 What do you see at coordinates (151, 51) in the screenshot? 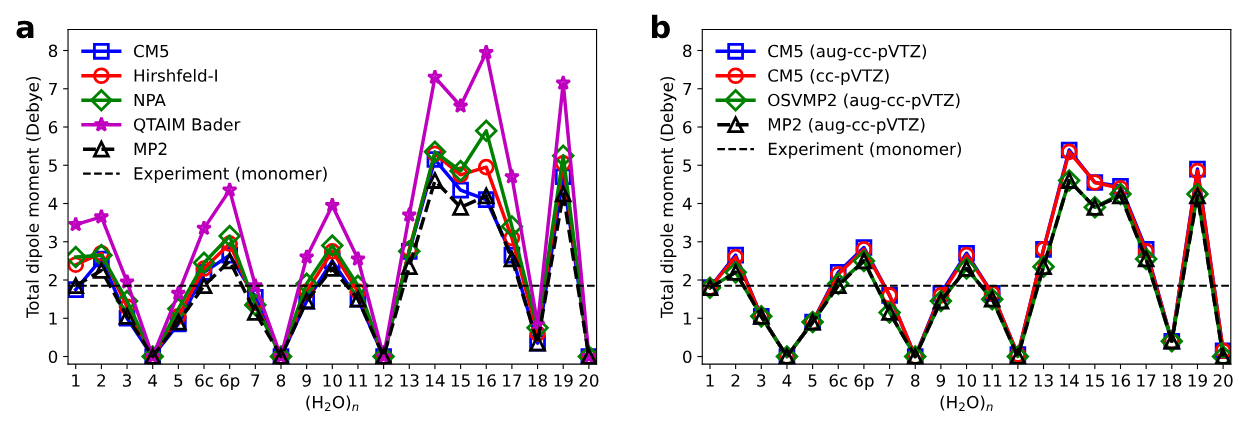
I see `legend-label: CM5` at bounding box center [151, 51].